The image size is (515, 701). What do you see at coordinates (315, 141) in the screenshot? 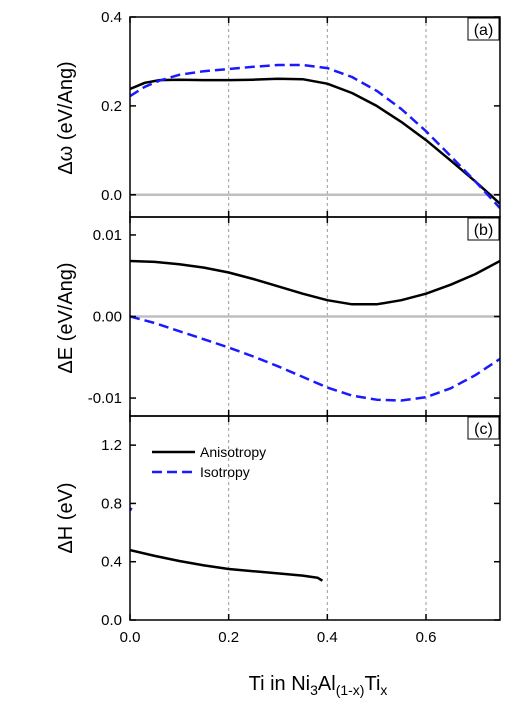
I see `series-anisotropy-a` at bounding box center [315, 141].